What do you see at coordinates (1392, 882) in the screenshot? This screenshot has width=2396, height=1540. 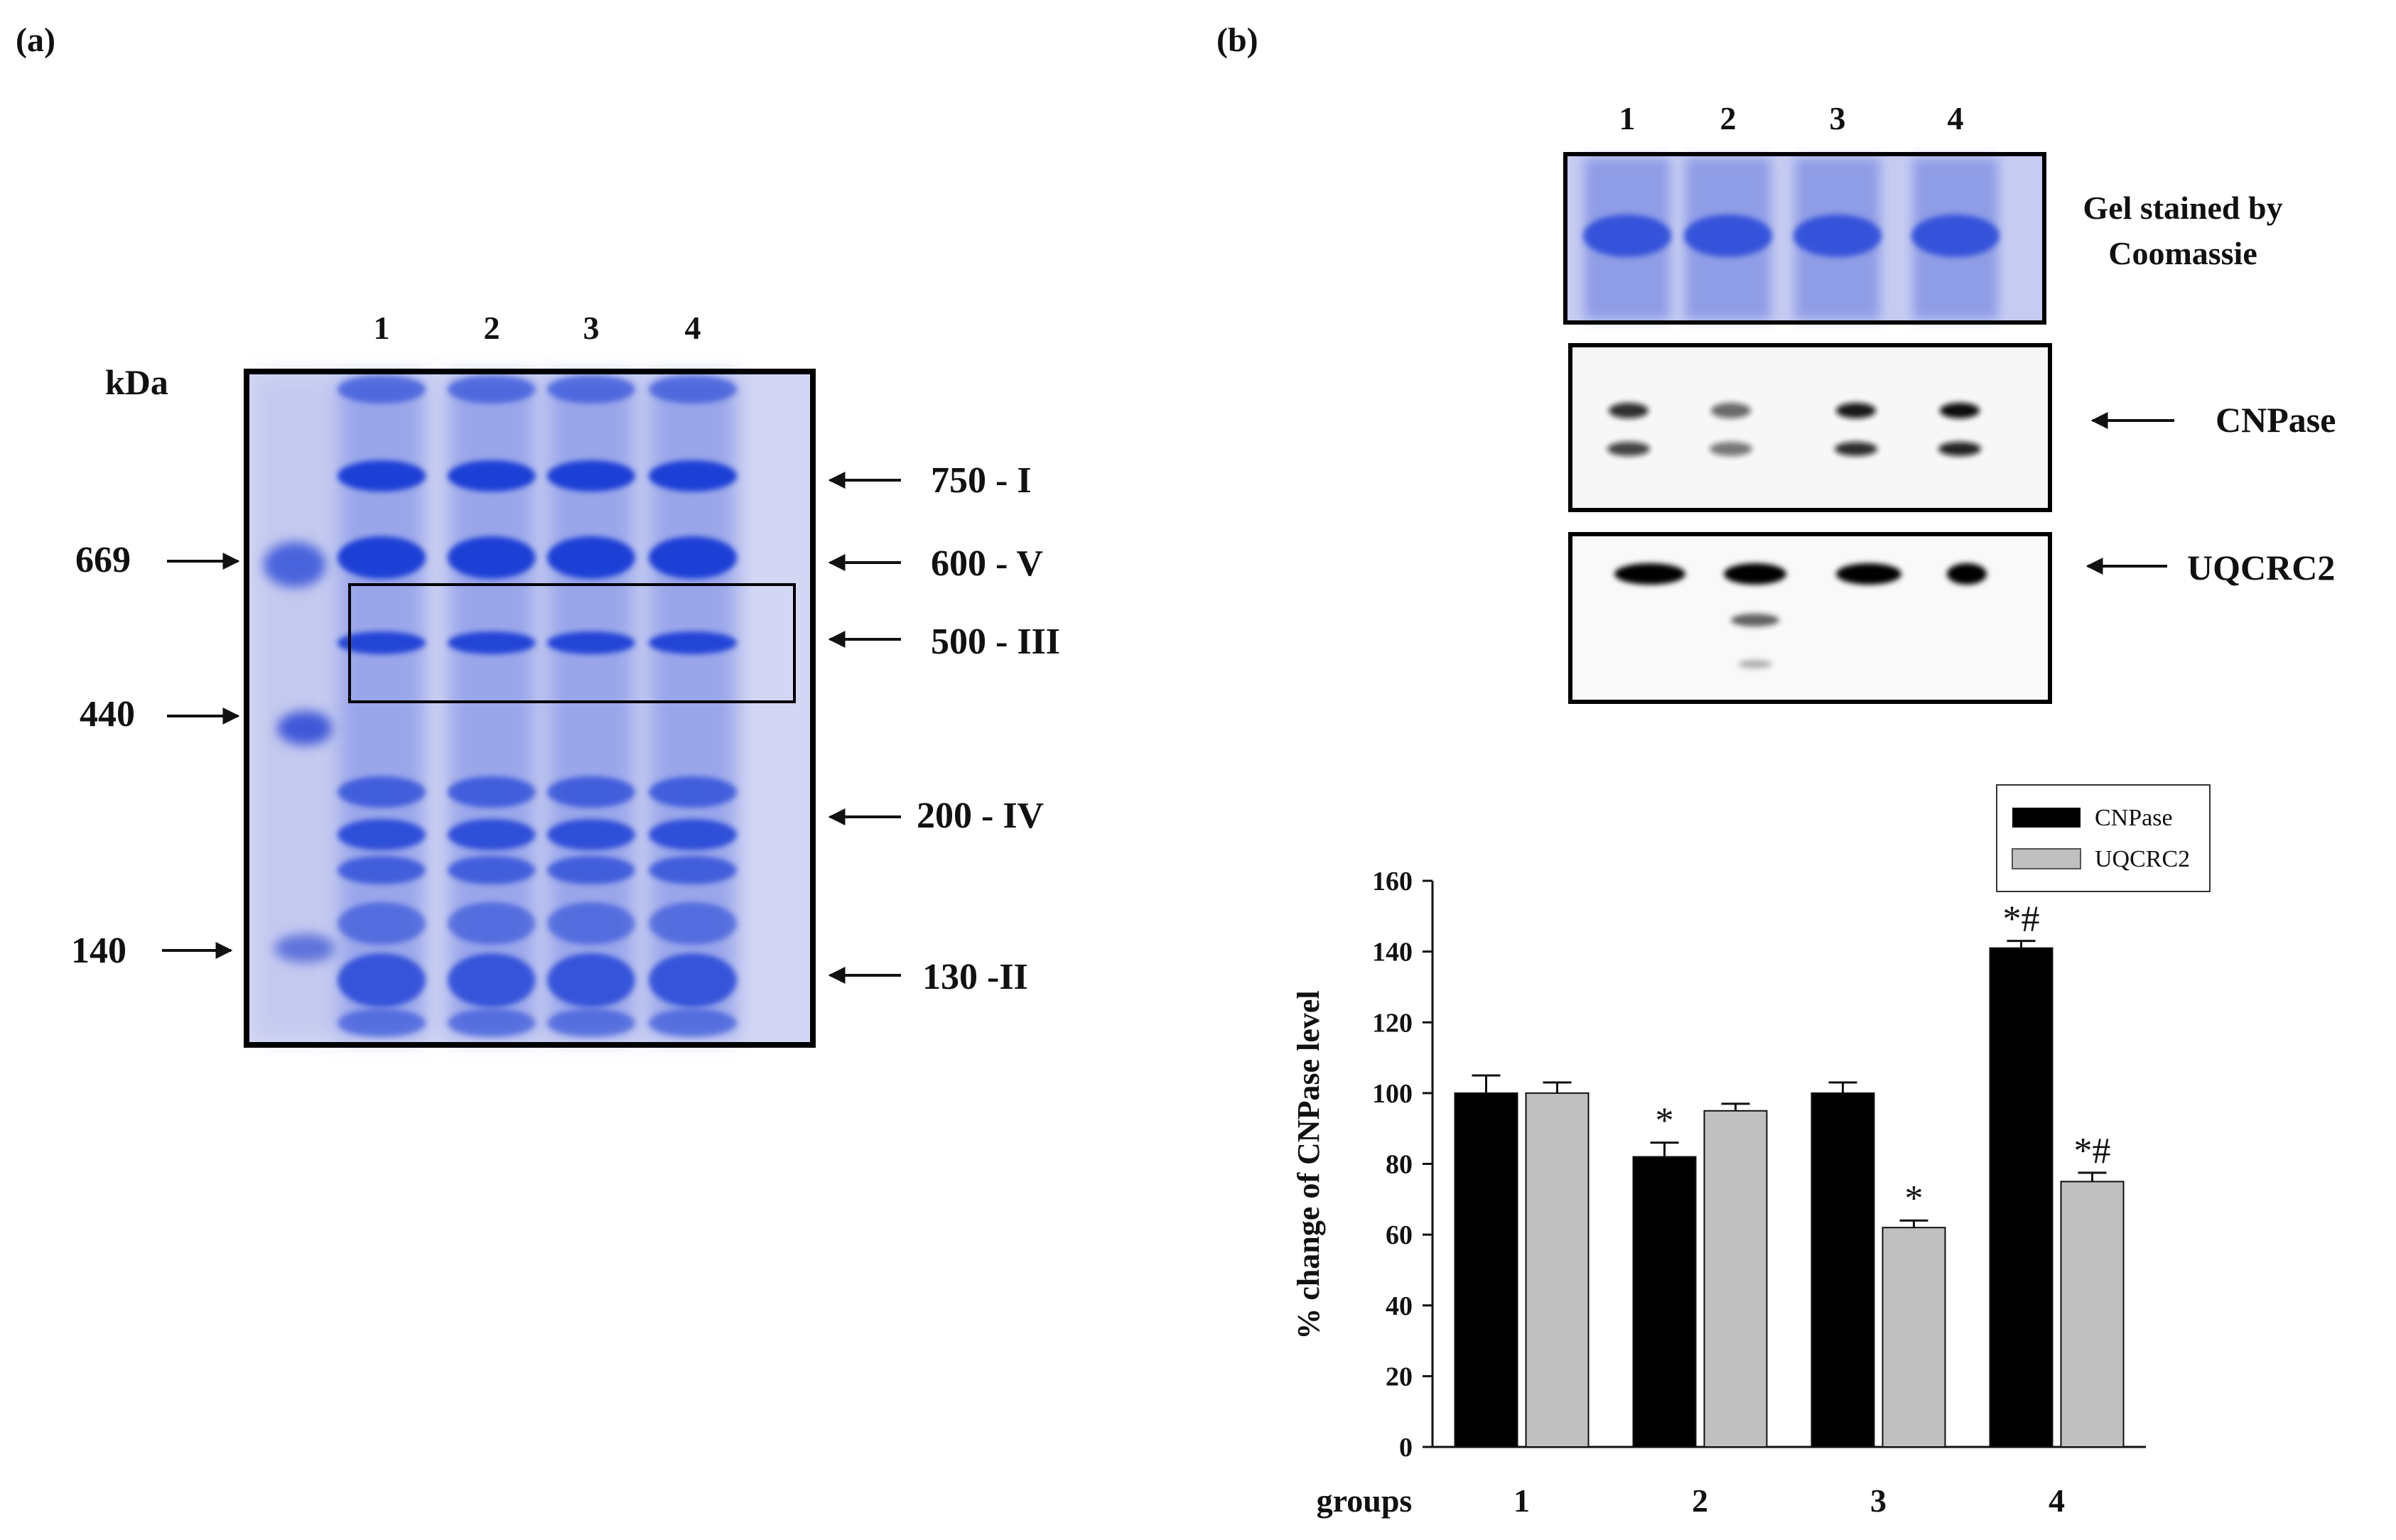 I see `y-tick-label: 160` at bounding box center [1392, 882].